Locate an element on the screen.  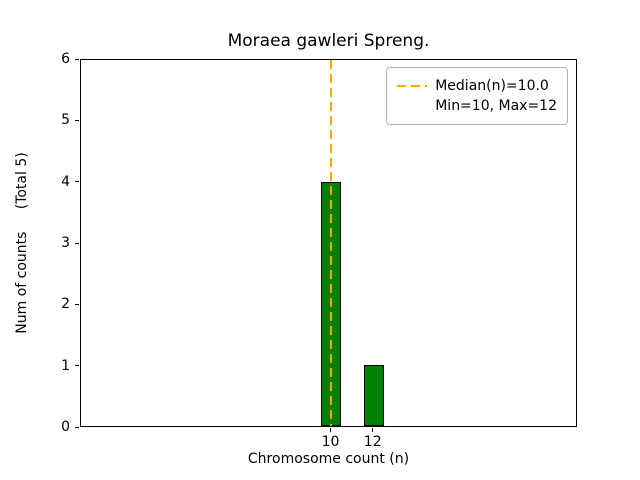
legend-label-median: Median(n)=10.0 is located at coordinates (492, 86).